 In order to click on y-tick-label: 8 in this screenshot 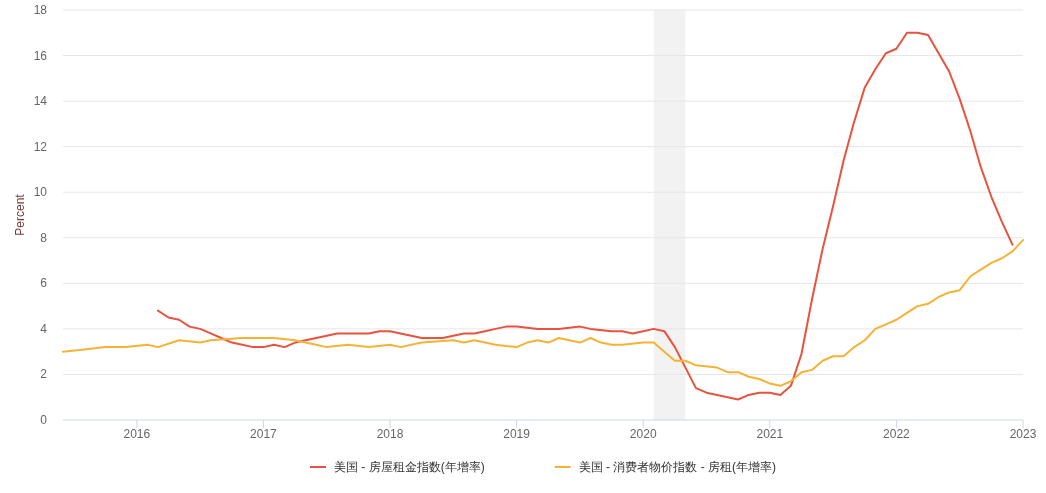, I will do `click(44, 237)`.